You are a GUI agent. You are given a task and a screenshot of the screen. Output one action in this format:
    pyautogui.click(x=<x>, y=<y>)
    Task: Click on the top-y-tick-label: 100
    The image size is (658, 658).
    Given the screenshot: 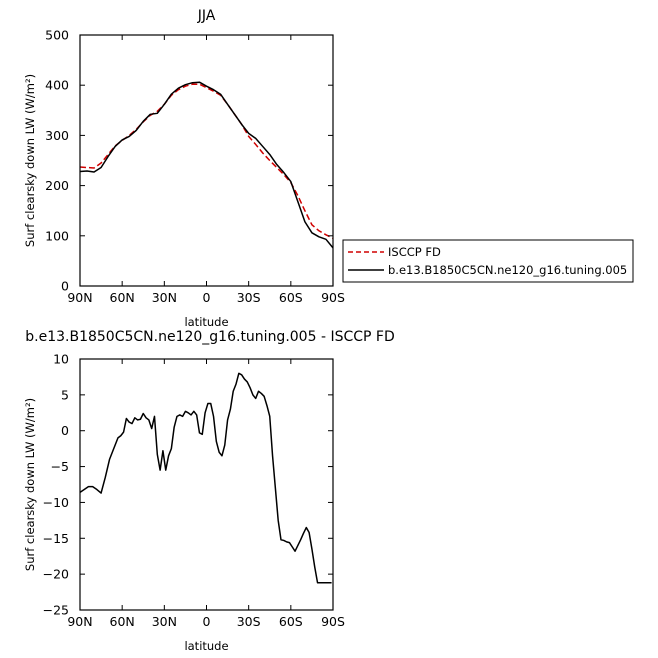 What is the action you would take?
    pyautogui.click(x=57, y=235)
    